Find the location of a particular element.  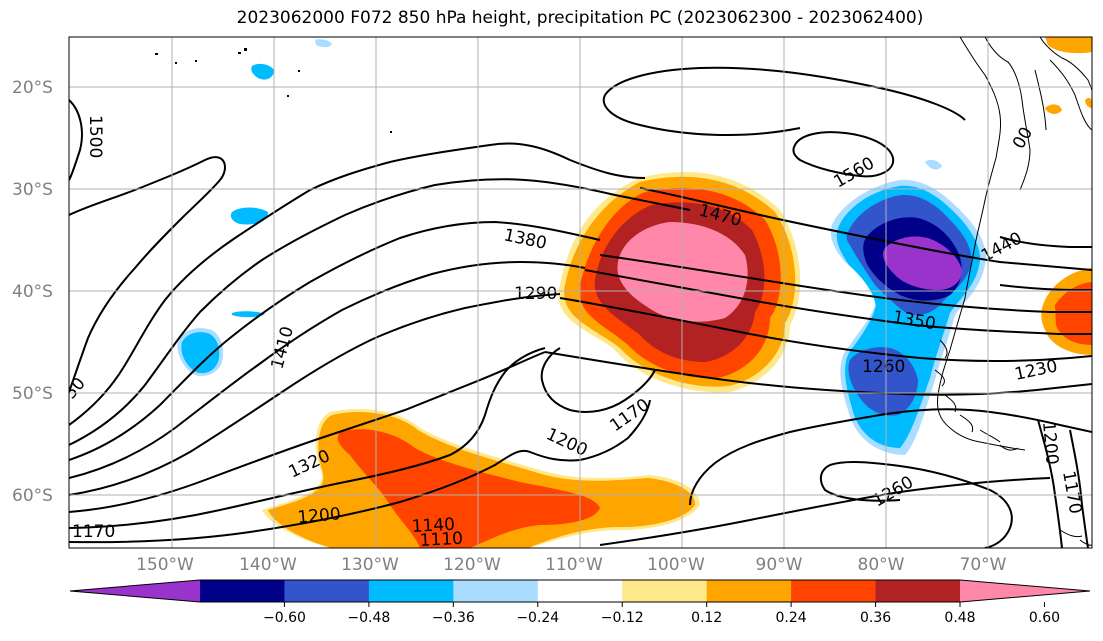

latitude-labels: 20°S 30°S 40°S 50°S 60°S is located at coordinates (32, 292).